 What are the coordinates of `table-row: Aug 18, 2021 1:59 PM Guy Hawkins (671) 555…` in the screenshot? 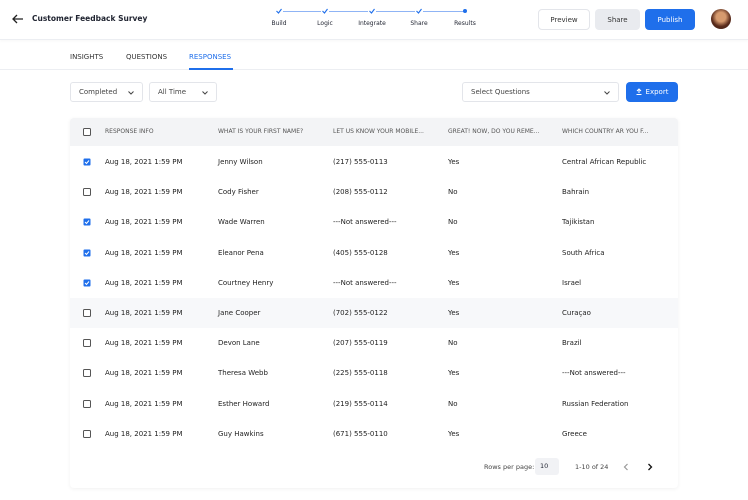 It's located at (374, 434).